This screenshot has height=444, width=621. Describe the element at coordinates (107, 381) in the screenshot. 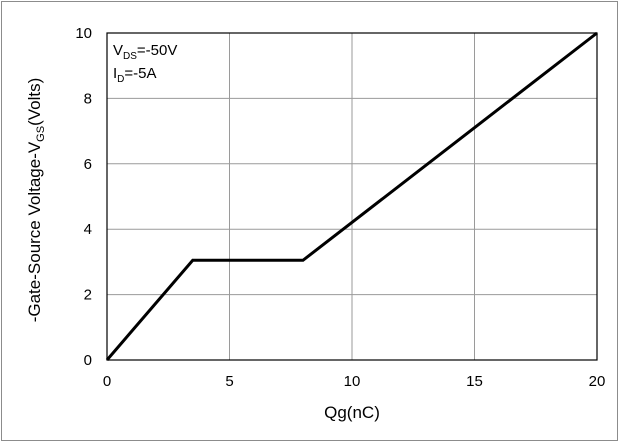

I see `x-tick-label: 0` at that location.